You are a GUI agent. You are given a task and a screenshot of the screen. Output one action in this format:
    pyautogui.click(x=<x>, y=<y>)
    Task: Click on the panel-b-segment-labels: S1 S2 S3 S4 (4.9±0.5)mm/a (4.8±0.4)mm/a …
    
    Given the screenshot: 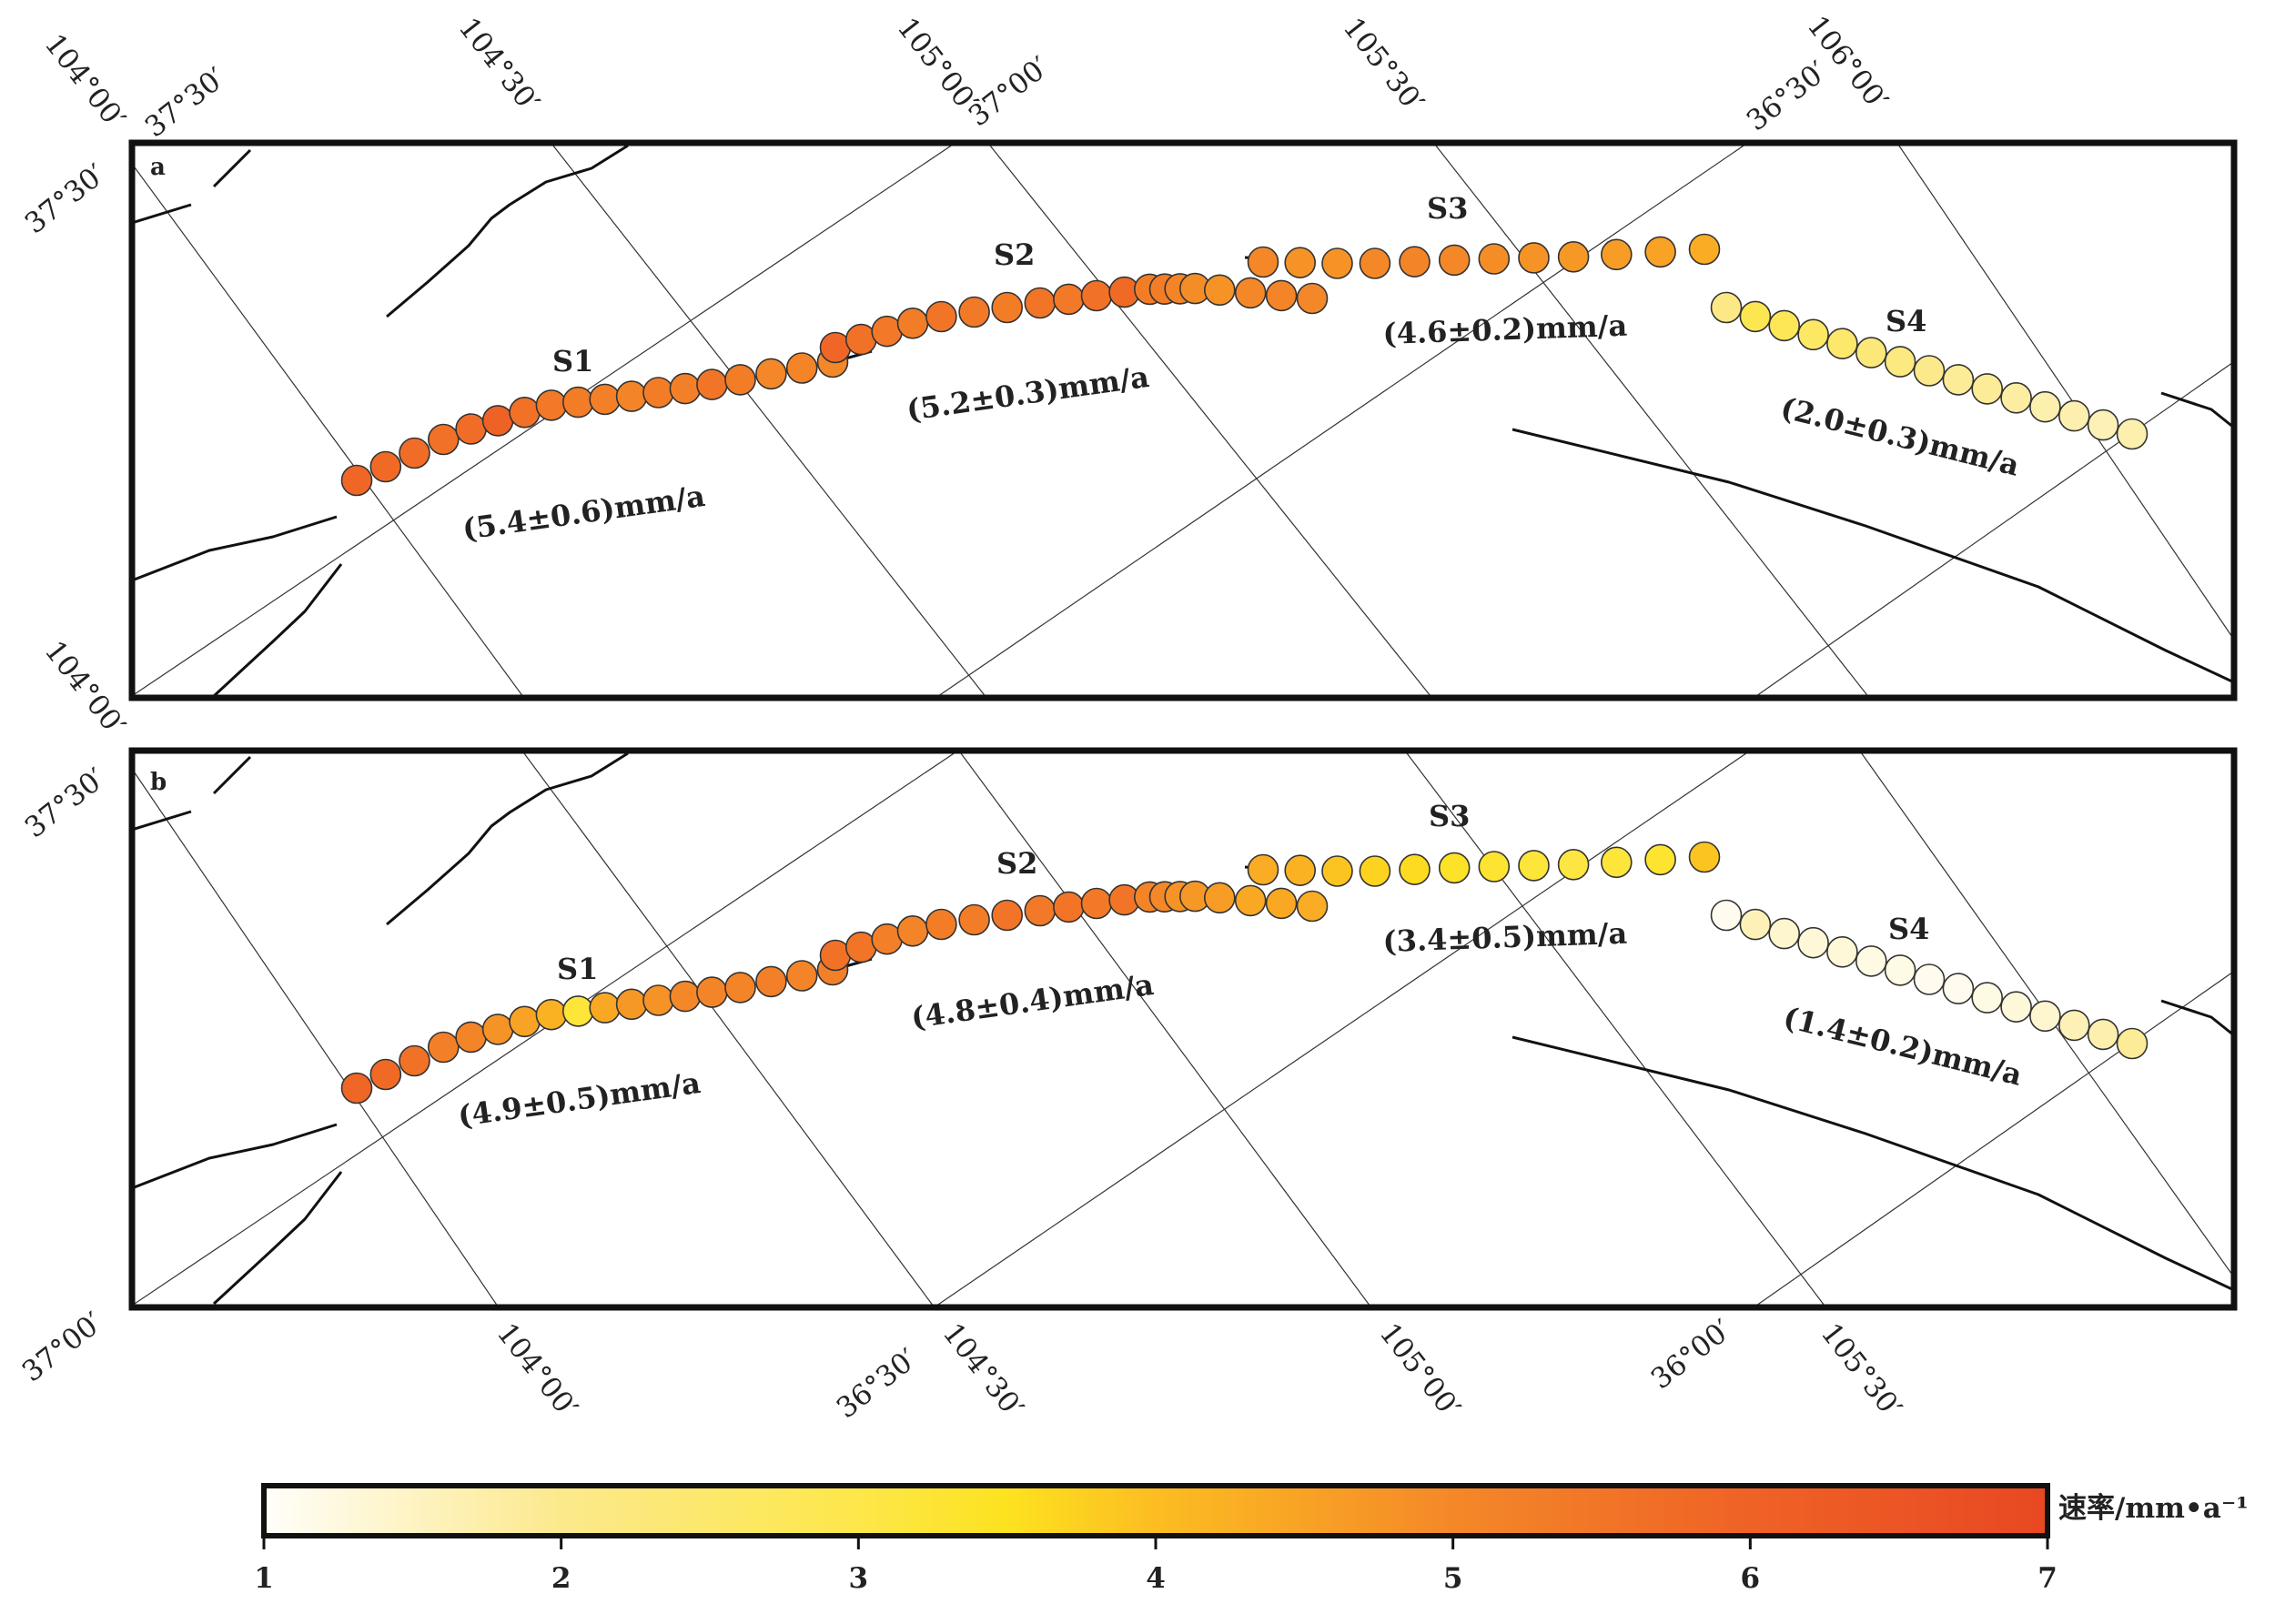 What is the action you would take?
    pyautogui.click(x=1241, y=966)
    